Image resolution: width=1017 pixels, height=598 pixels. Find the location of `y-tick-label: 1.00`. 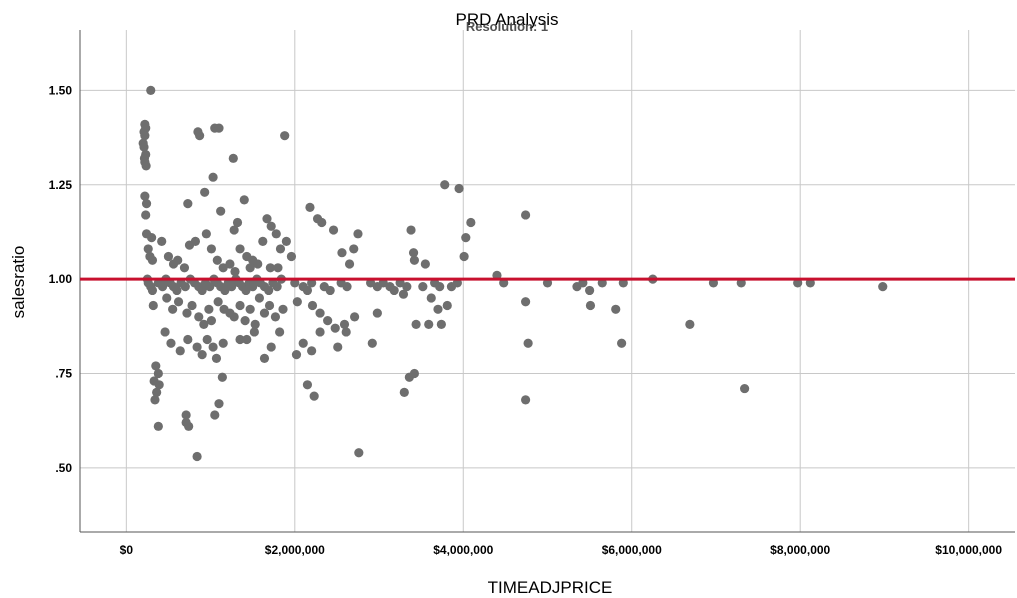

y-tick-label: 1.00 is located at coordinates (61, 279).